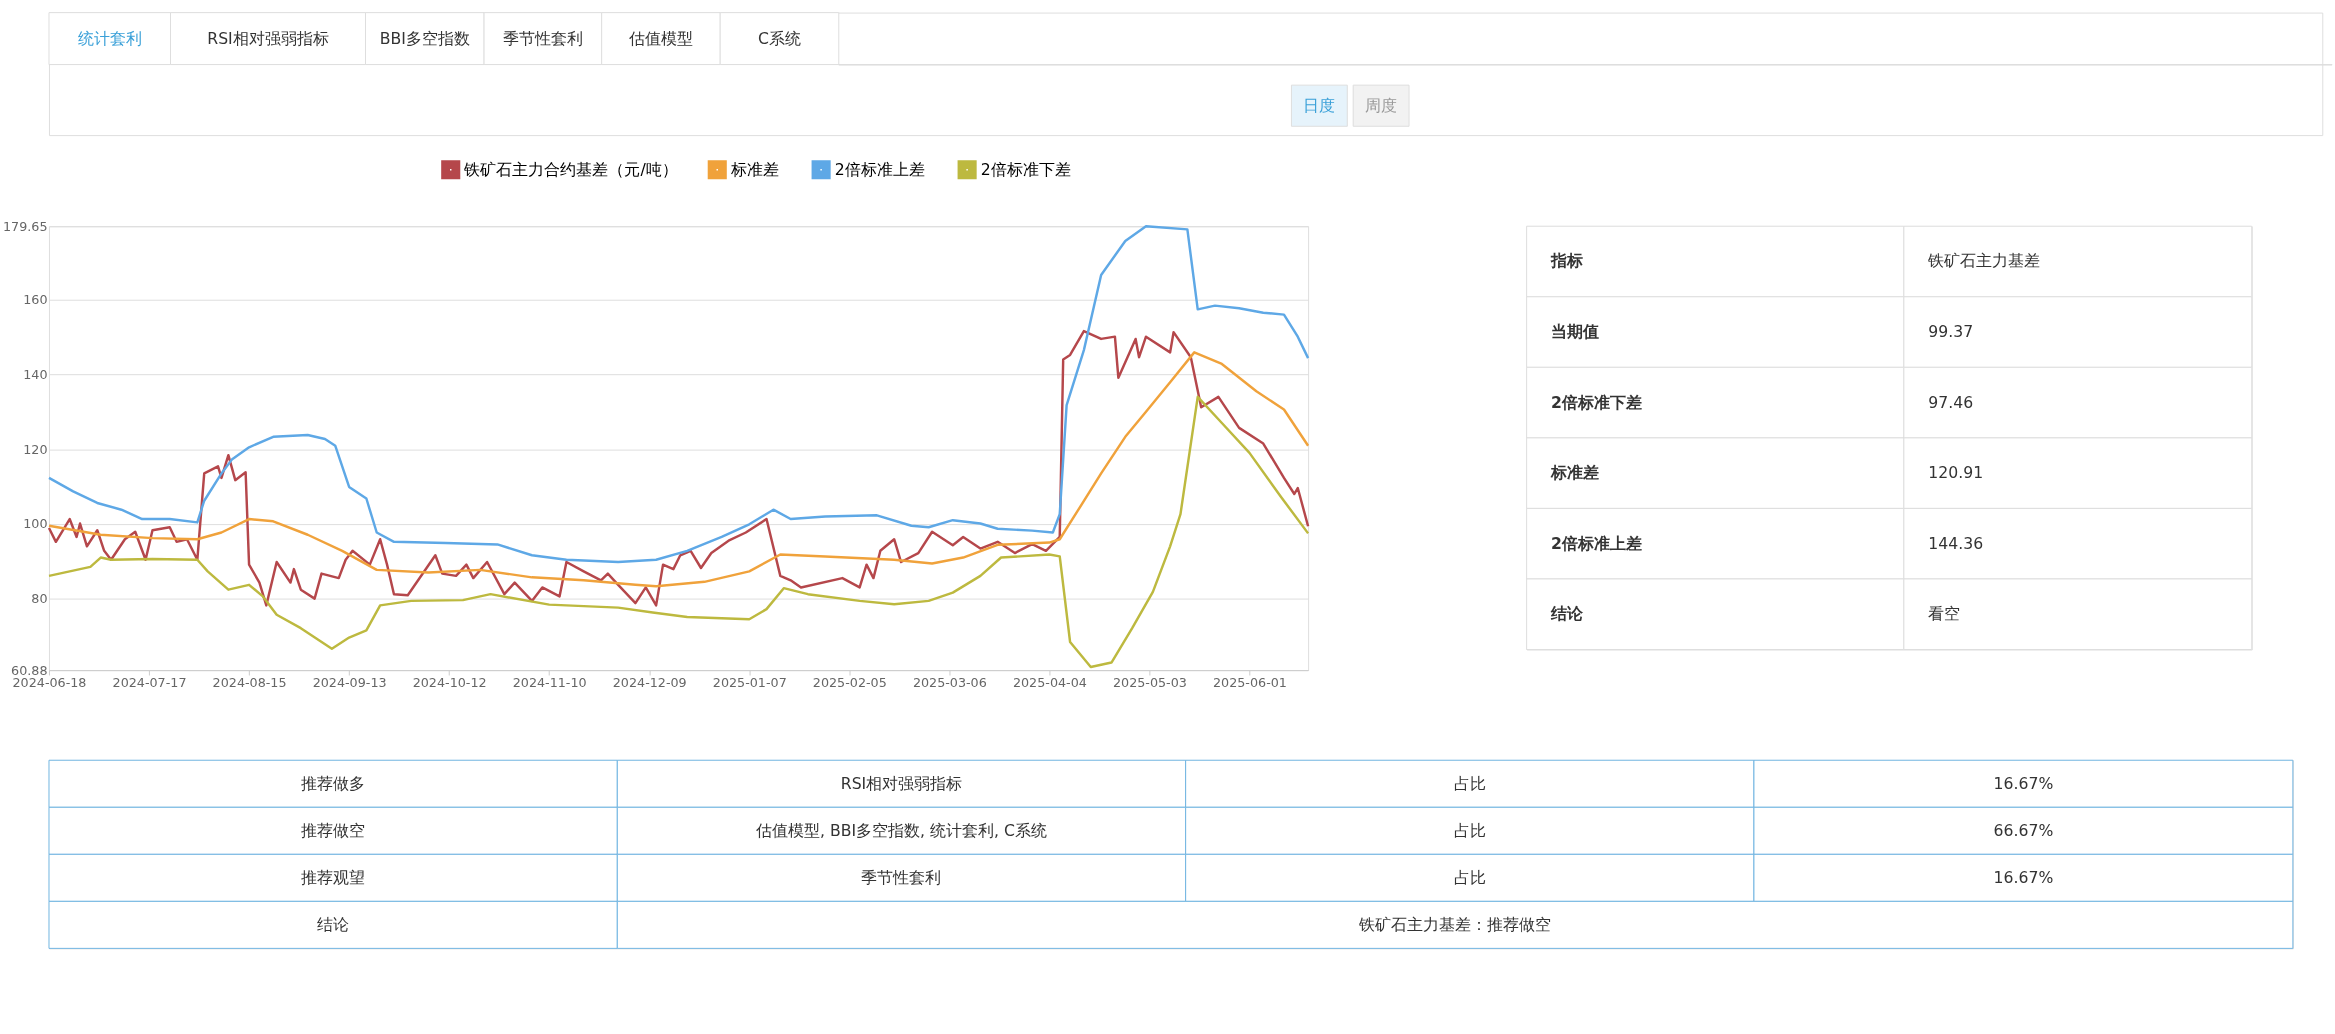  What do you see at coordinates (35, 300) in the screenshot?
I see `y-tick-label: 160` at bounding box center [35, 300].